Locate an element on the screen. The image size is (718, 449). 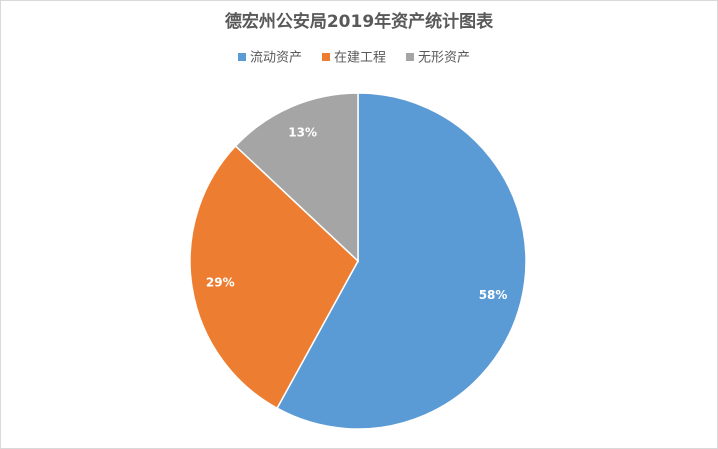
legend-label: 在建工程 is located at coordinates (360, 58).